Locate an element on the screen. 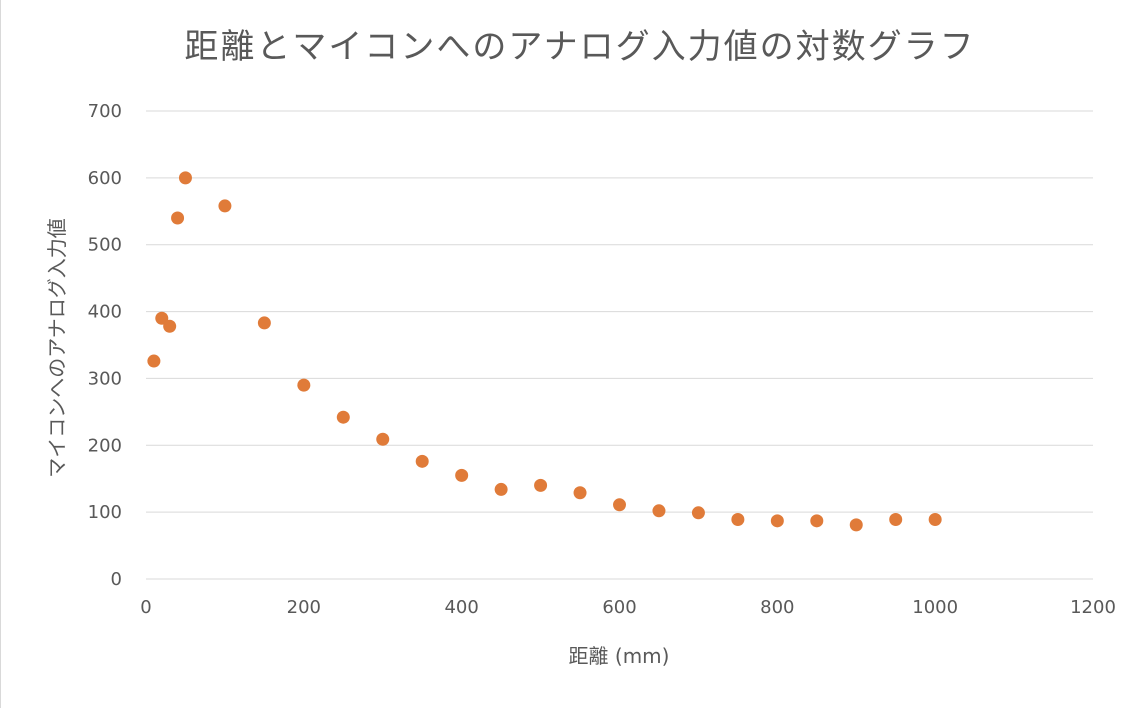  x-tick-label: 1200 is located at coordinates (1093, 607).